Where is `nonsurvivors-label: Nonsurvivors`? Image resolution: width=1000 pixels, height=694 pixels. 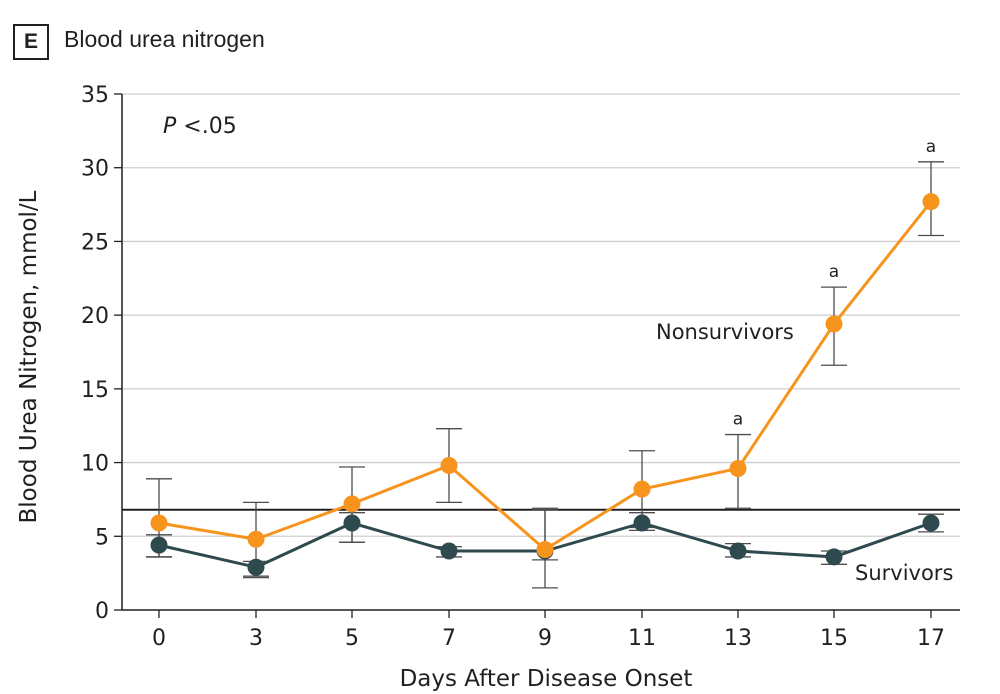
nonsurvivors-label: Nonsurvivors is located at coordinates (725, 332).